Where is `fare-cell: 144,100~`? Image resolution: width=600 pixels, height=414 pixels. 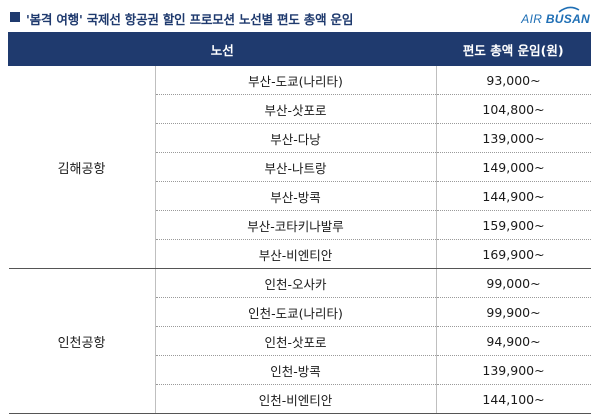 fare-cell: 144,100~ is located at coordinates (513, 399).